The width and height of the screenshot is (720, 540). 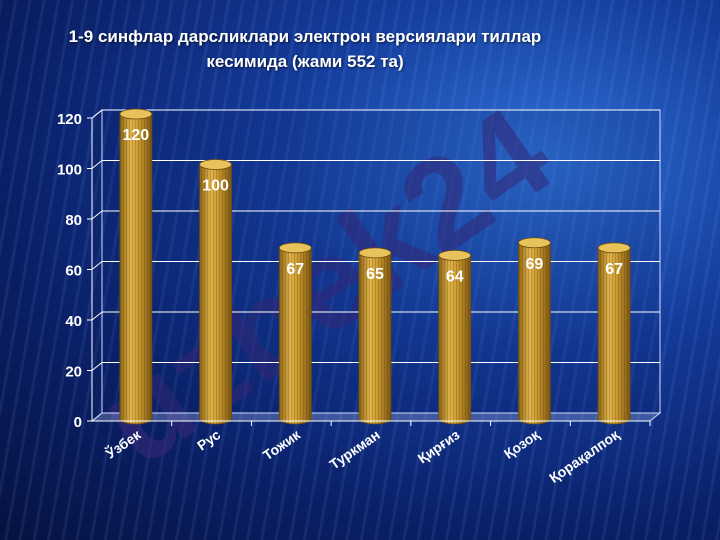 What do you see at coordinates (439, 446) in the screenshot?
I see `x-category-label: Қирғиз` at bounding box center [439, 446].